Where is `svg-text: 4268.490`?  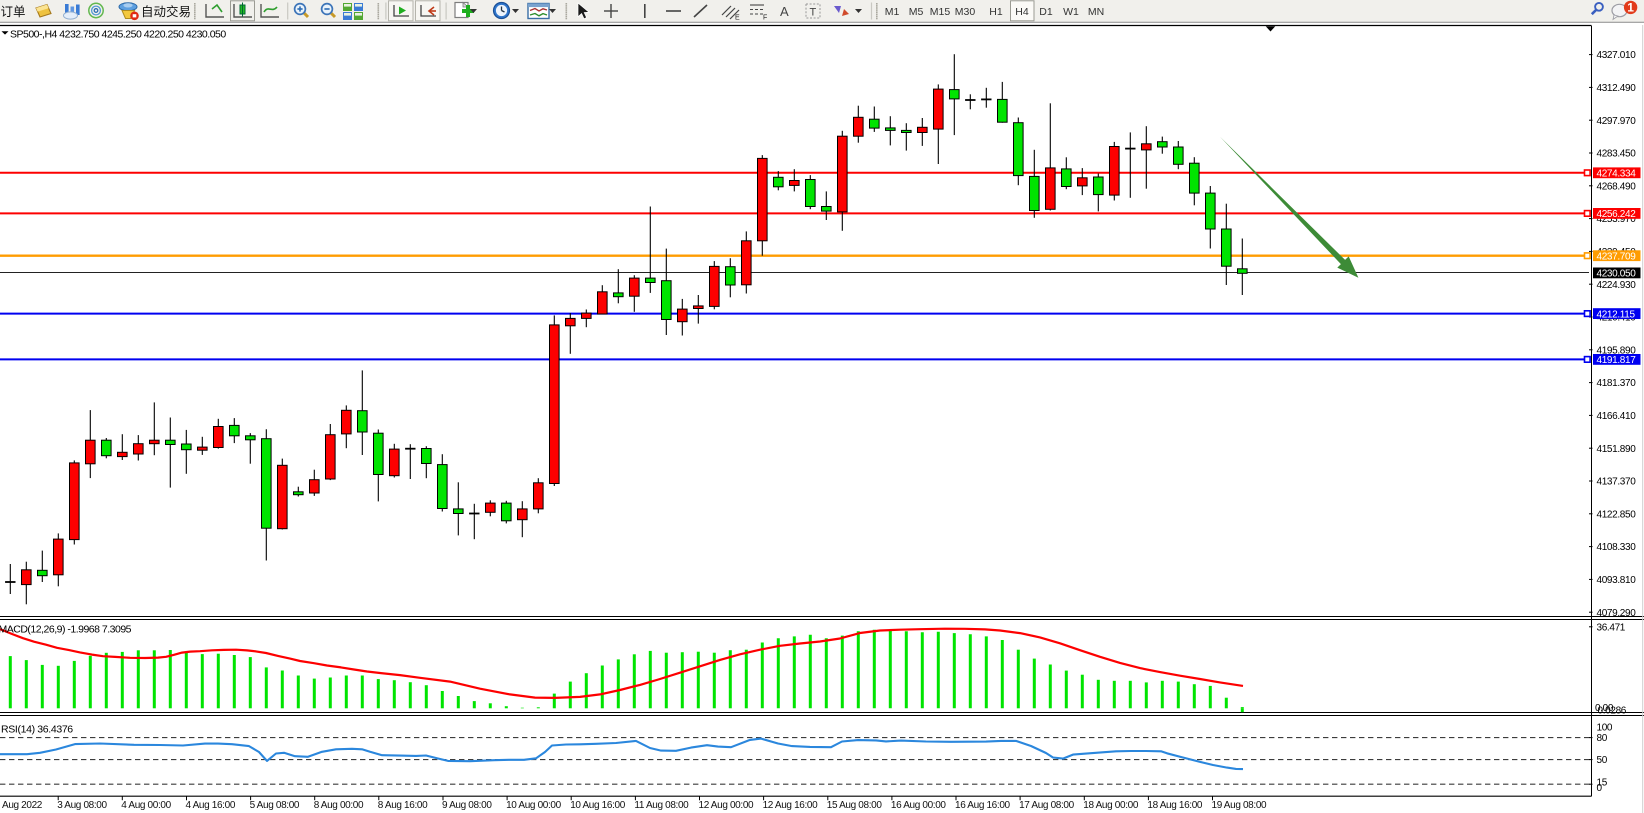
svg-text: 4268.490 is located at coordinates (1617, 186).